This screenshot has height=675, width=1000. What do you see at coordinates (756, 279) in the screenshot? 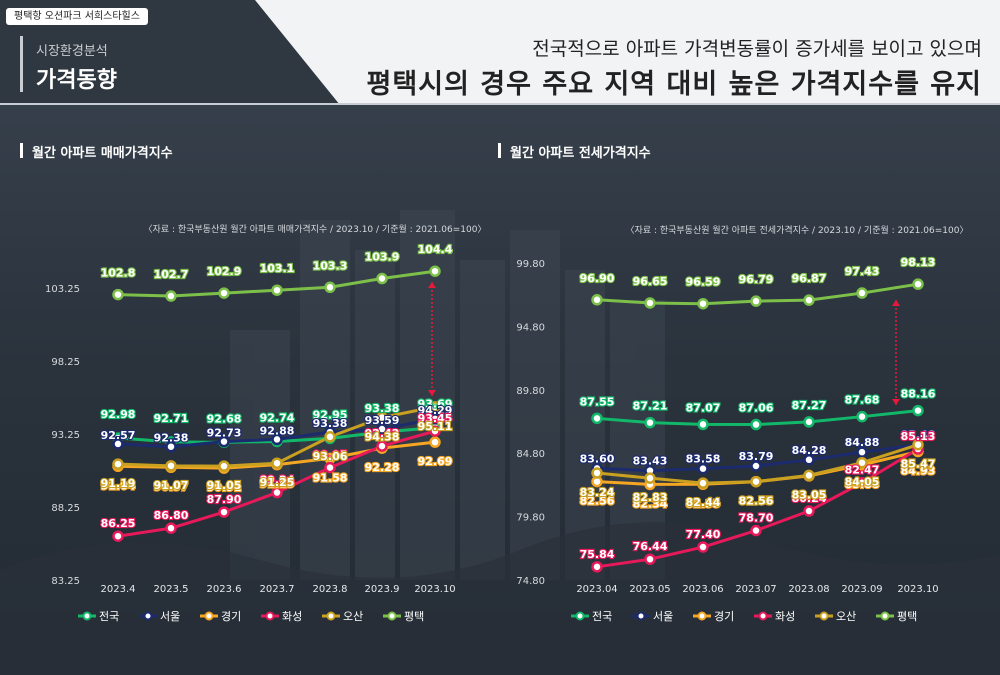
I see `data-label-평택: 96.79` at bounding box center [756, 279].